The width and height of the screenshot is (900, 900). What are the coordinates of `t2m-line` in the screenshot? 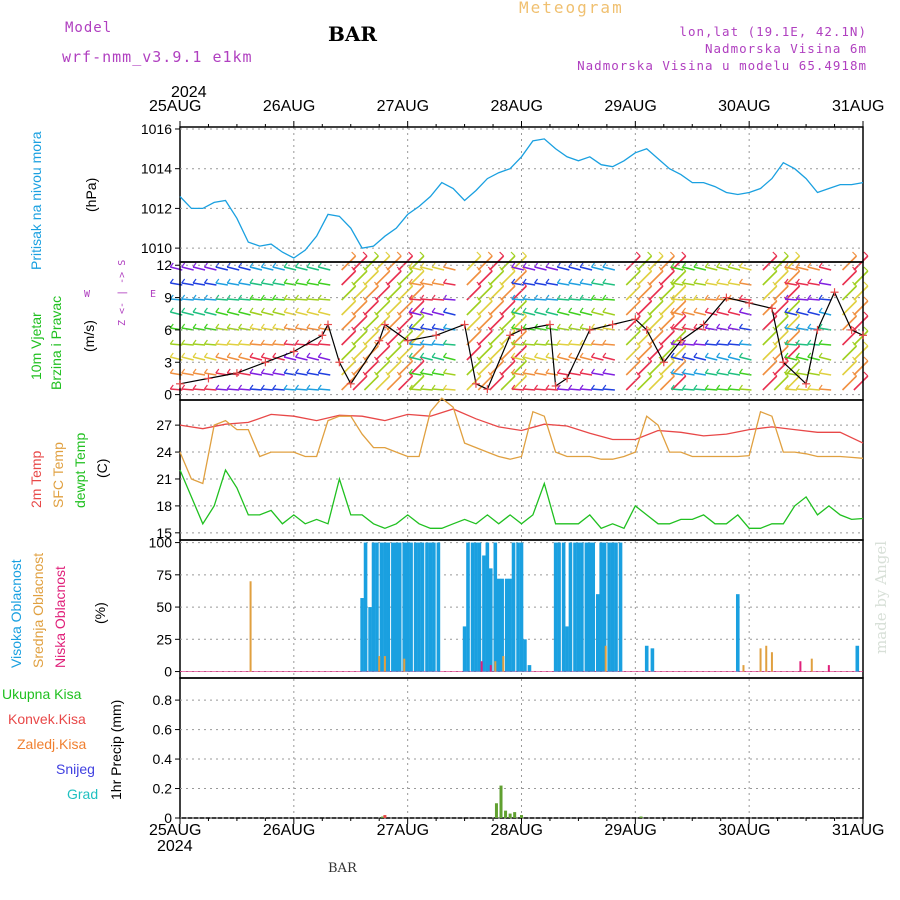 It's located at (521, 426).